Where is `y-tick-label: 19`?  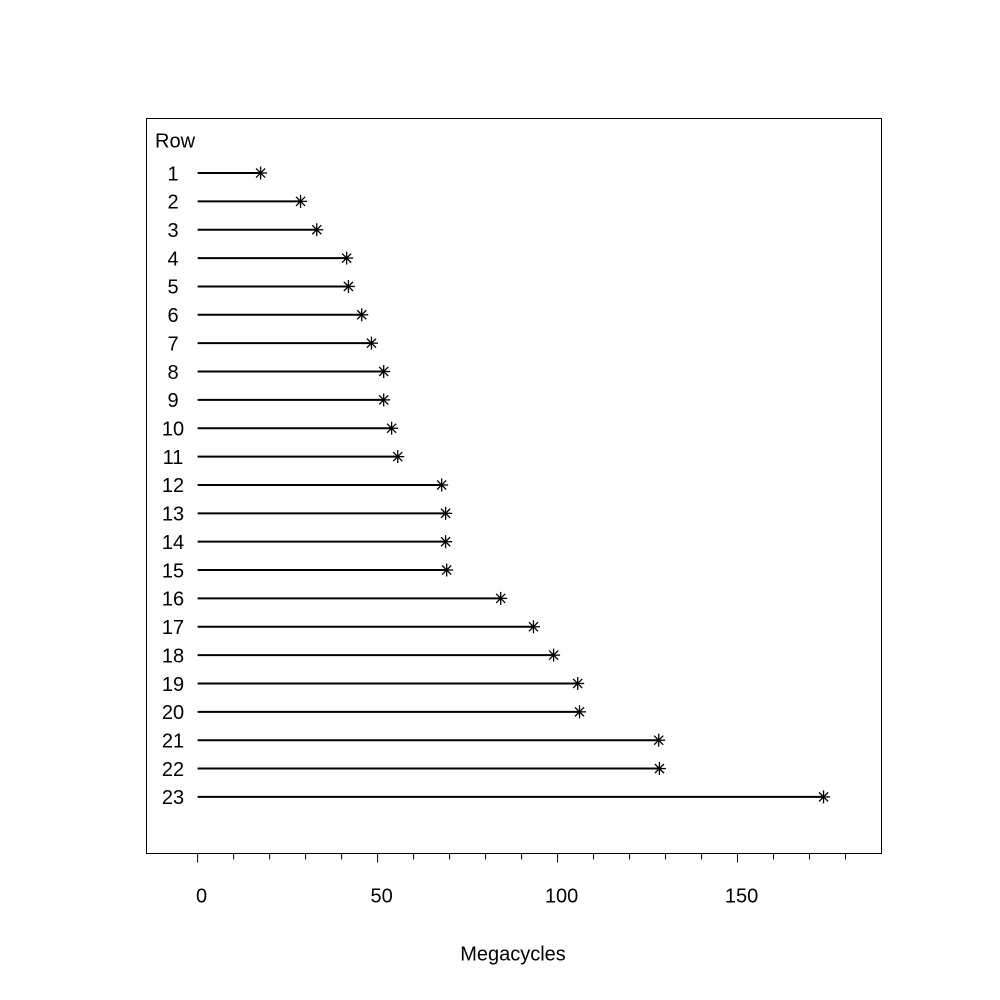
y-tick-label: 19 is located at coordinates (173, 685).